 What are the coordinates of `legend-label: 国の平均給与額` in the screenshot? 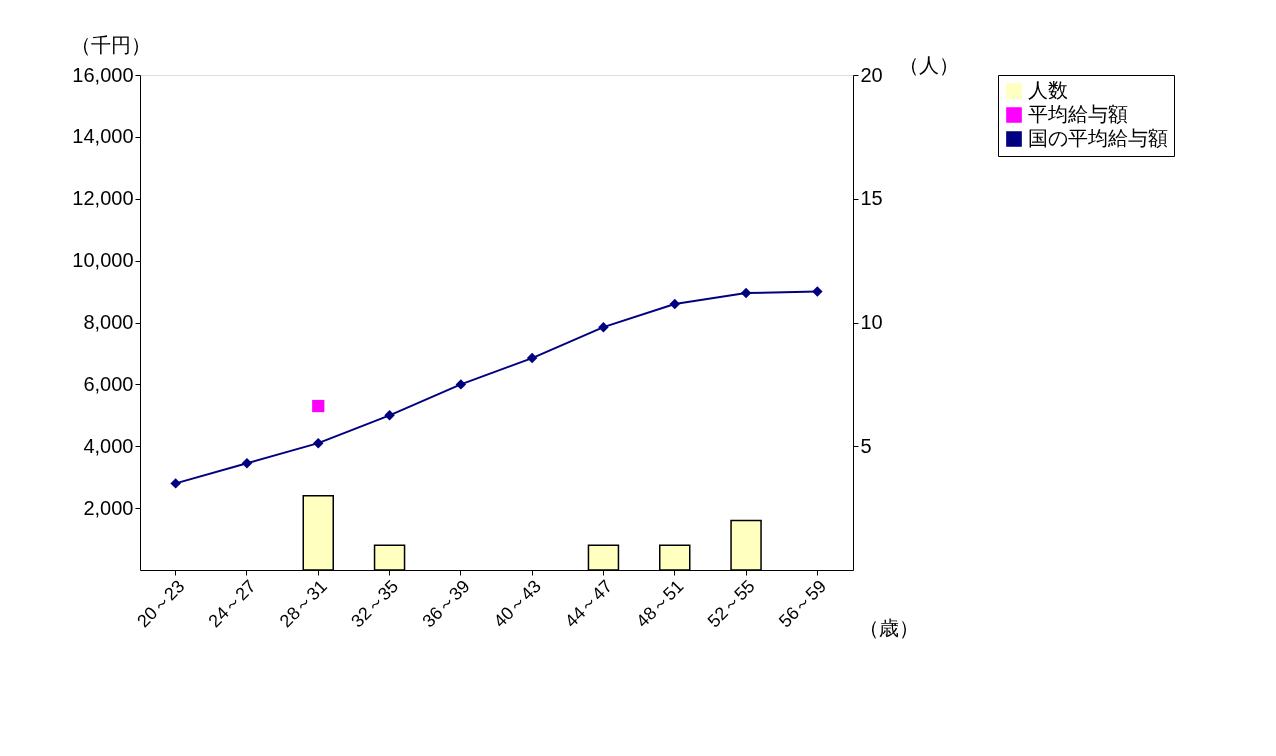 It's located at (1098, 138).